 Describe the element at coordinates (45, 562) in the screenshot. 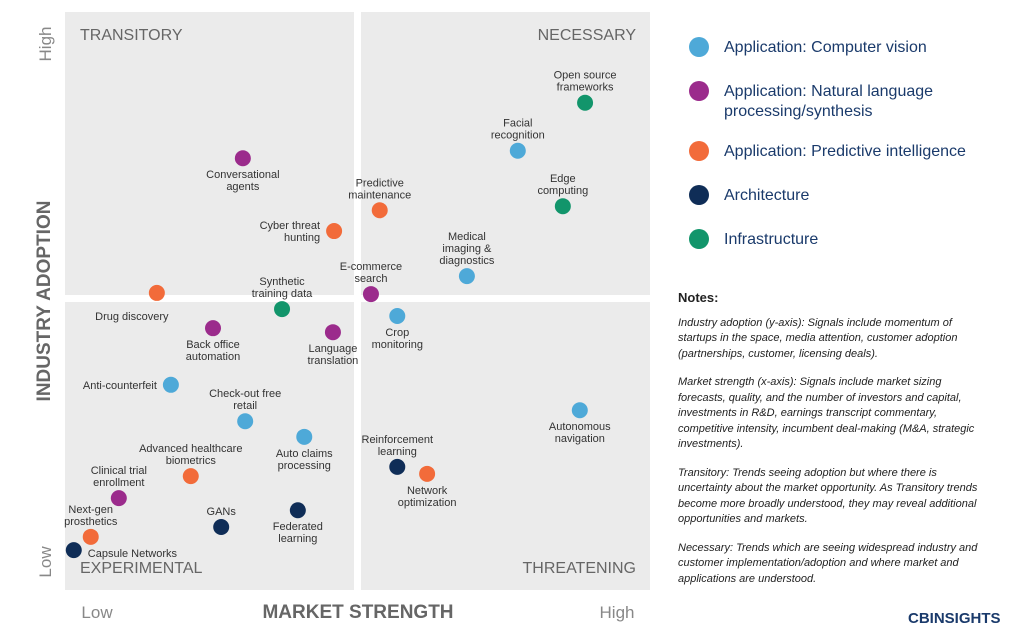

I see `y-tick-label: Low` at that location.